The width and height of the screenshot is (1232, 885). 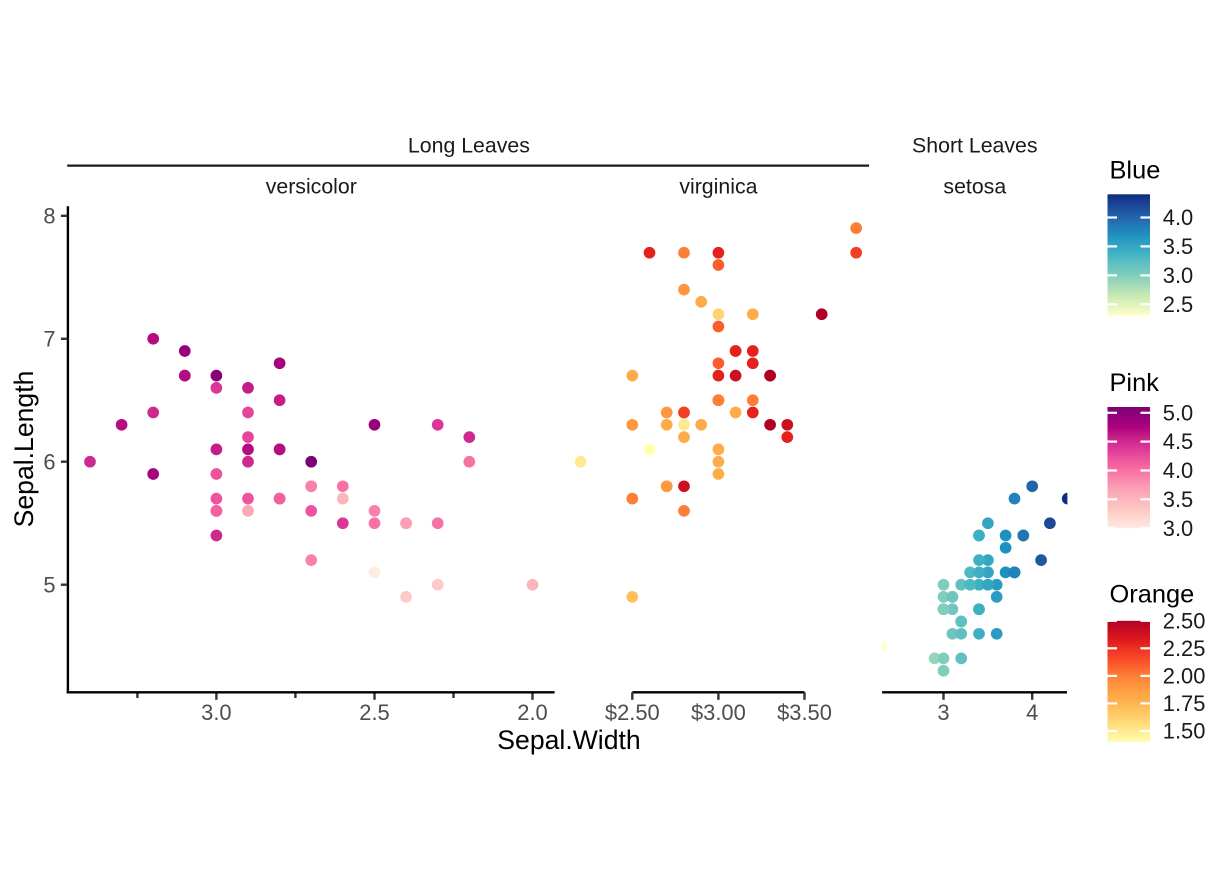 I want to click on svg-text: Blue, so click(x=1135, y=171).